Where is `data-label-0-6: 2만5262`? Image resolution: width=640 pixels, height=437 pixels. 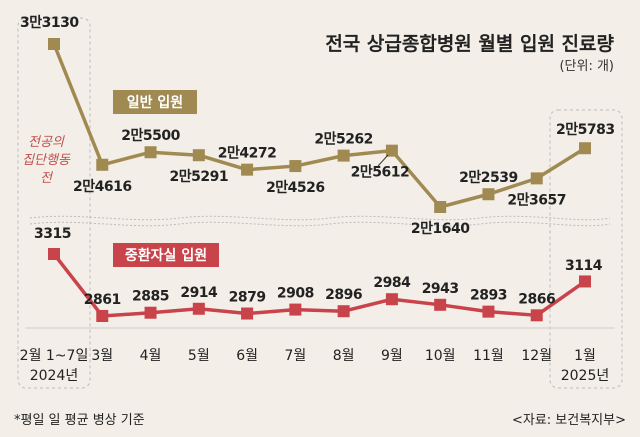 data-label-0-6: 2만5262 is located at coordinates (343, 140).